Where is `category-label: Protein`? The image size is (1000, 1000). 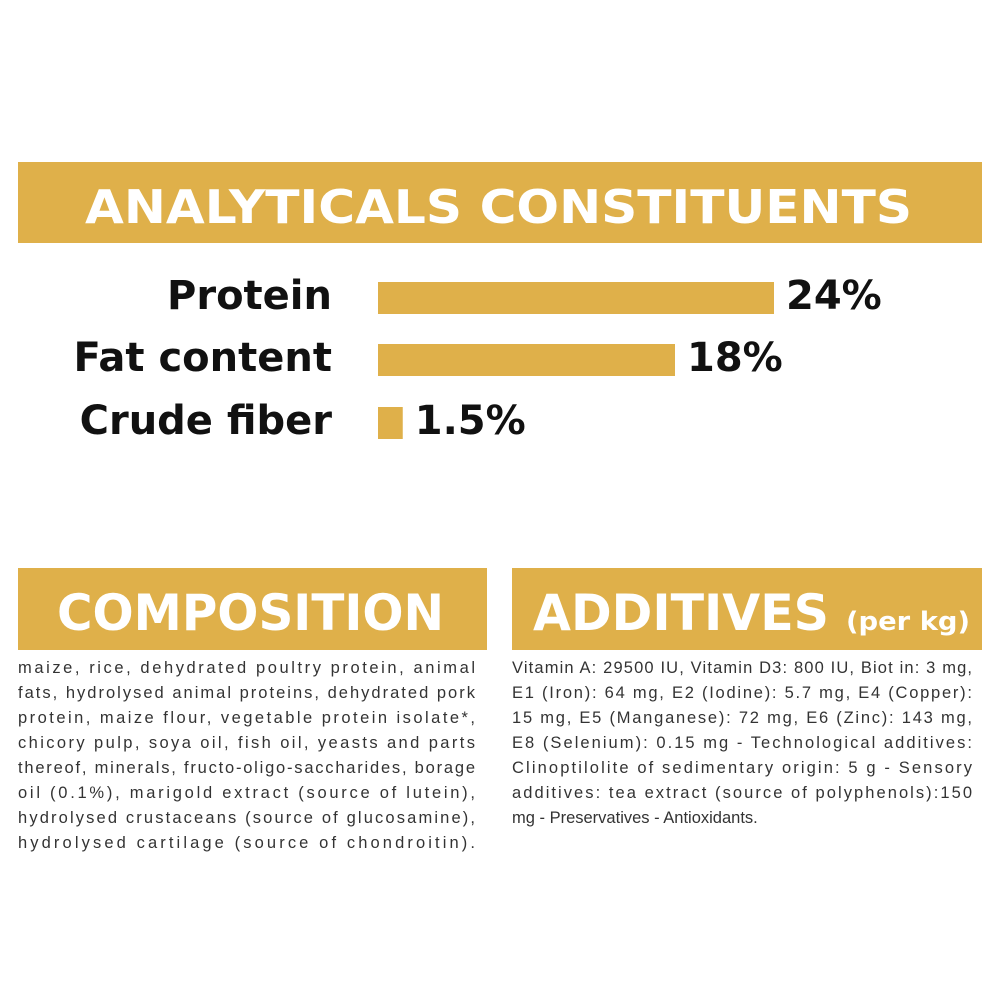
category-label: Protein is located at coordinates (249, 296).